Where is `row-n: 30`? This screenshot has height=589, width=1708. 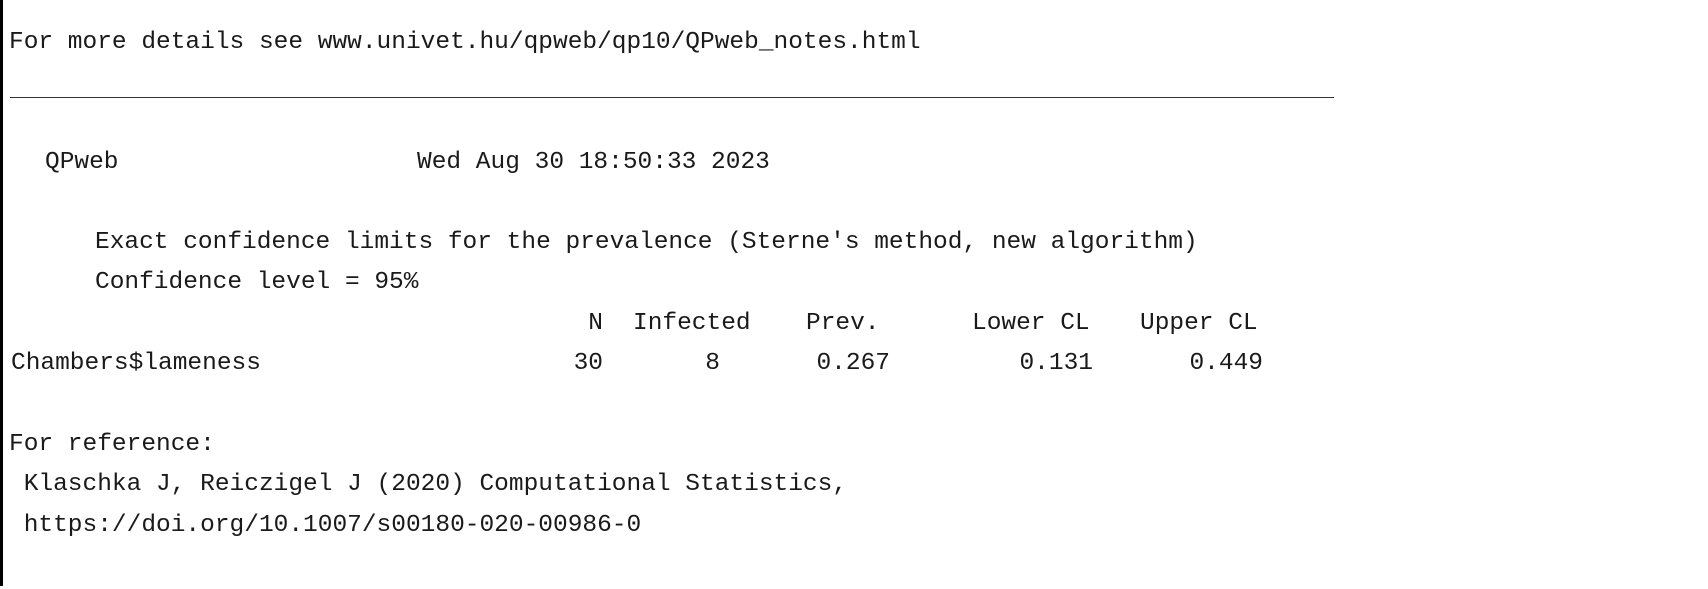
row-n: 30 is located at coordinates (588, 363).